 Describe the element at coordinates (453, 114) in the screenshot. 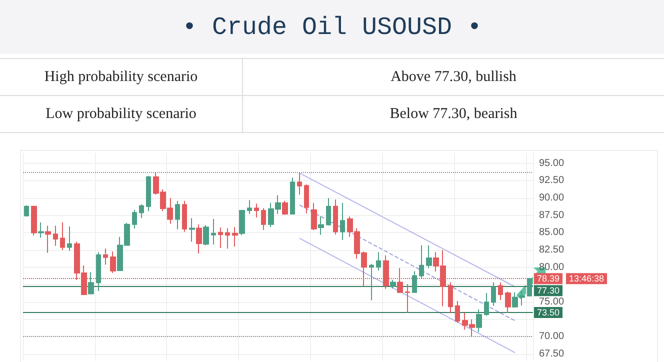

I see `text: Below 77.30, bearish` at that location.